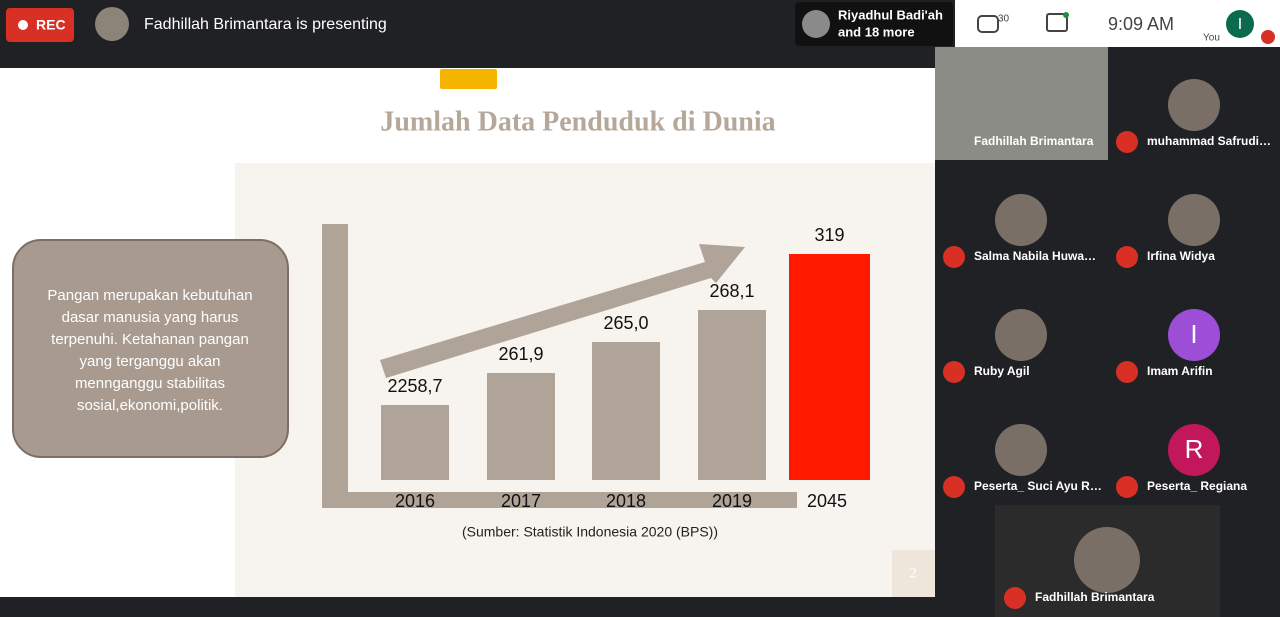 This screenshot has height=617, width=1280. Describe the element at coordinates (112, 24) in the screenshot. I see `presenter-avatar` at that location.